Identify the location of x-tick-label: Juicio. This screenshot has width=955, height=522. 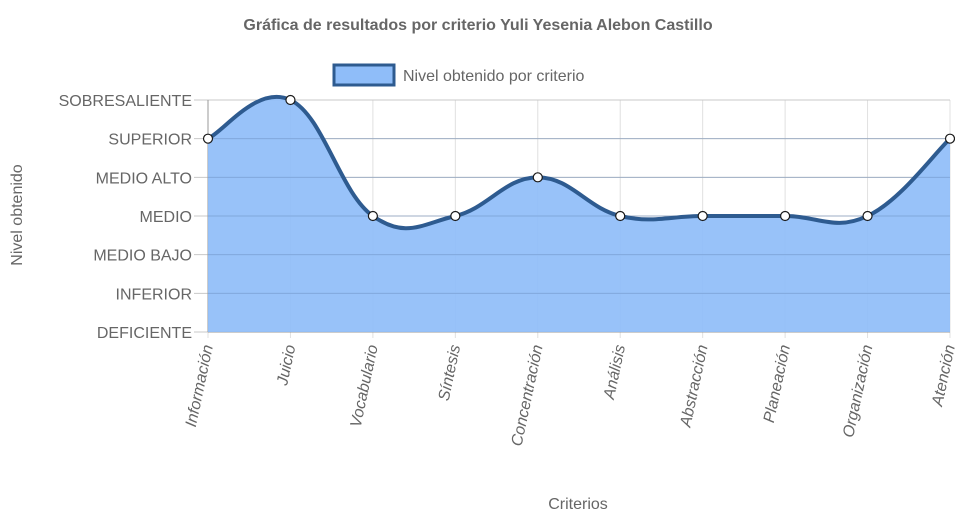
(286, 365).